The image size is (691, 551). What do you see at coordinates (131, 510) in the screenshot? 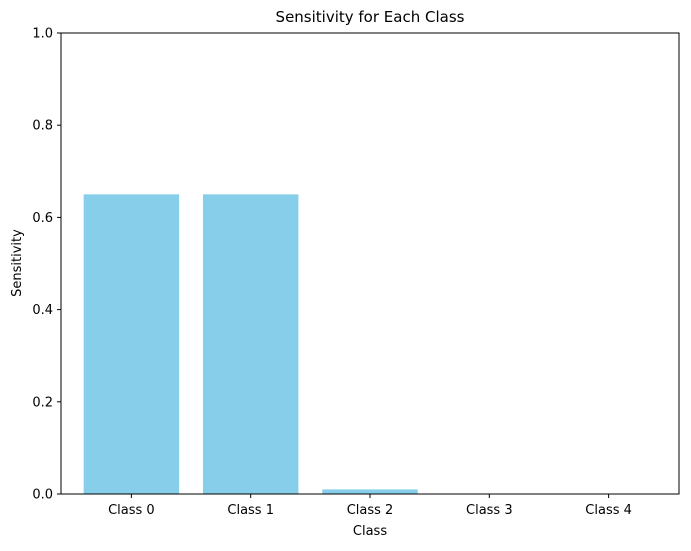
I see `x-tick-label: Class 0` at bounding box center [131, 510].